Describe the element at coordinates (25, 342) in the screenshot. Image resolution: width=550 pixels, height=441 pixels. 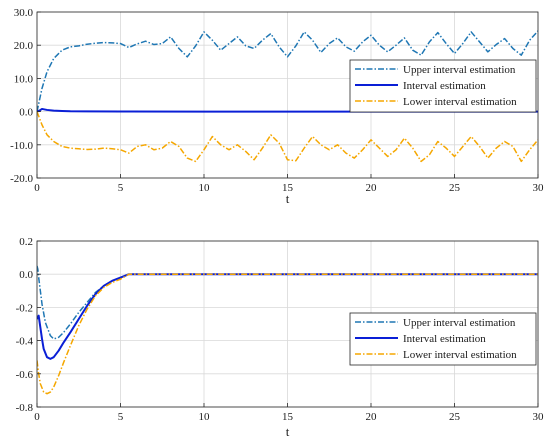
I see `y-tick-label: -0.4` at that location.